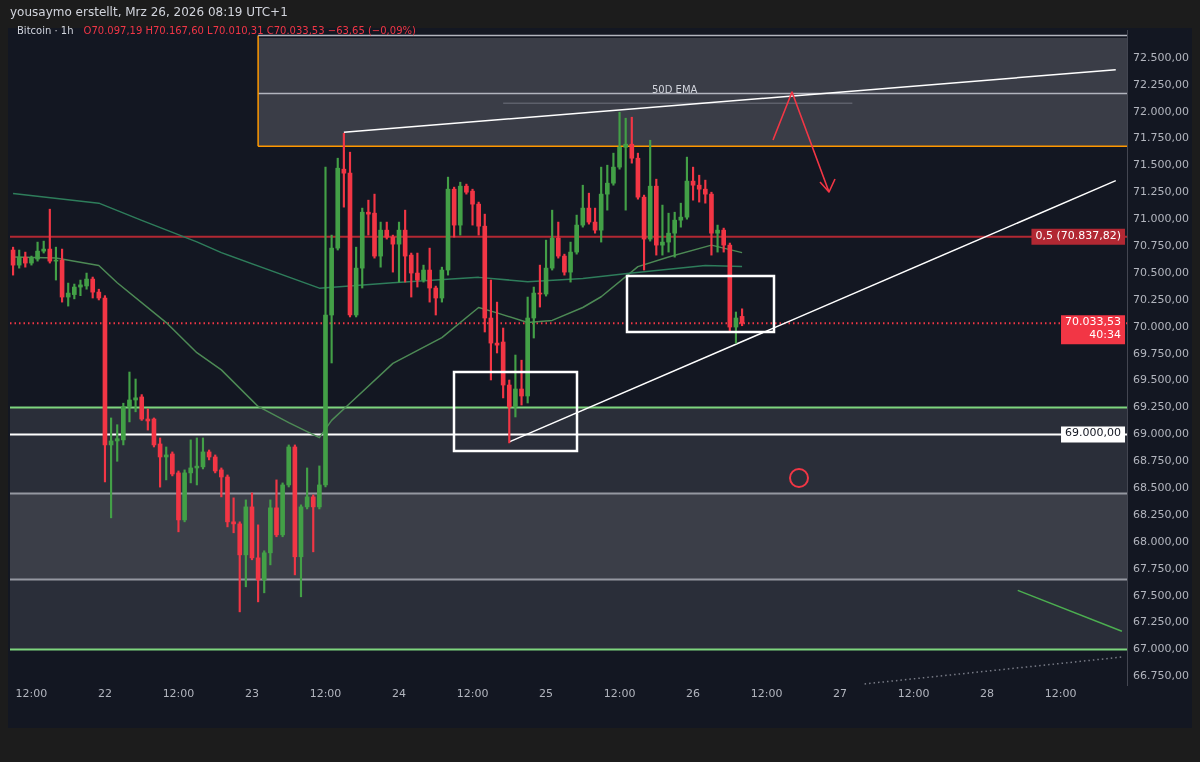 Image resolution: width=1200 pixels, height=762 pixels. Describe the element at coordinates (546, 694) in the screenshot. I see `x-tick-label: 25` at that location.